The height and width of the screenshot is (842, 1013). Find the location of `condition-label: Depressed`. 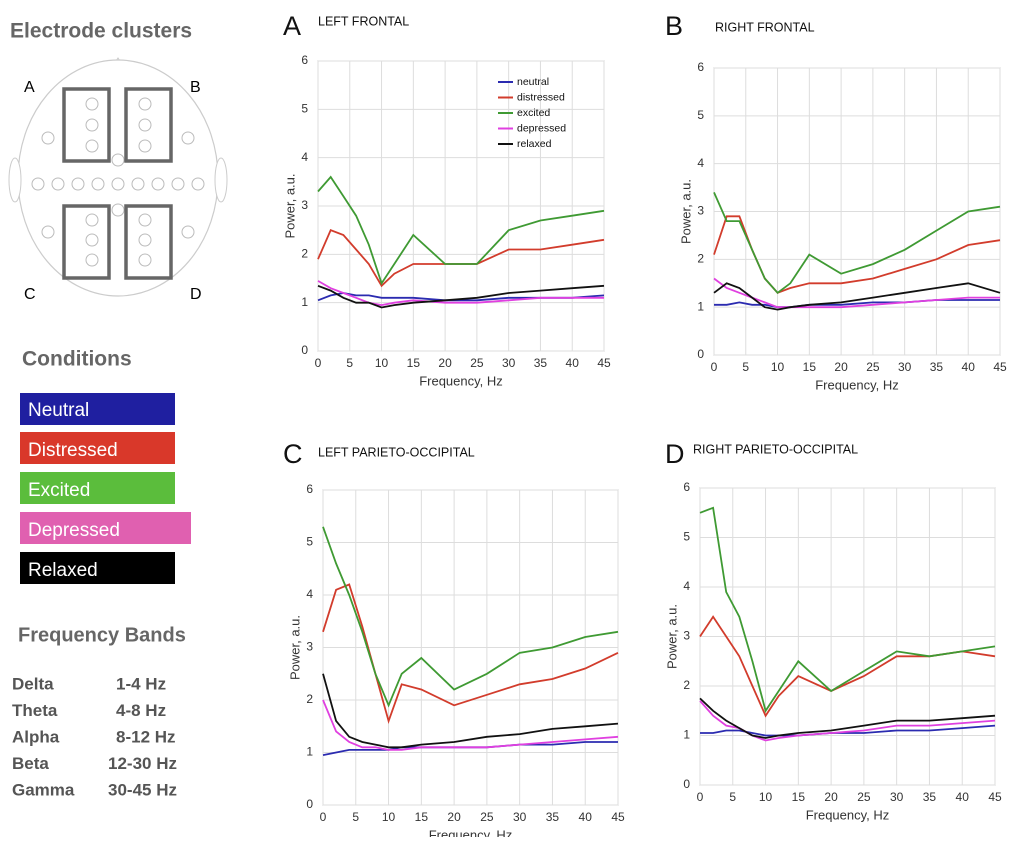

condition-label: Depressed is located at coordinates (74, 530).